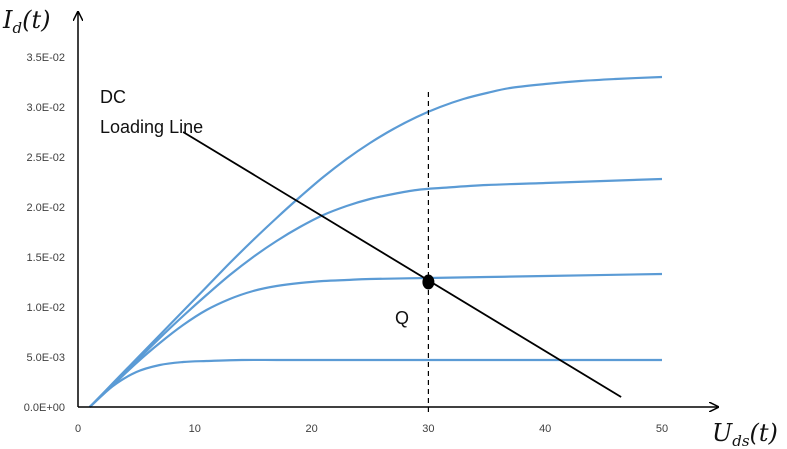  Describe the element at coordinates (113, 97) in the screenshot. I see `load-line-label-line1: DC` at that location.